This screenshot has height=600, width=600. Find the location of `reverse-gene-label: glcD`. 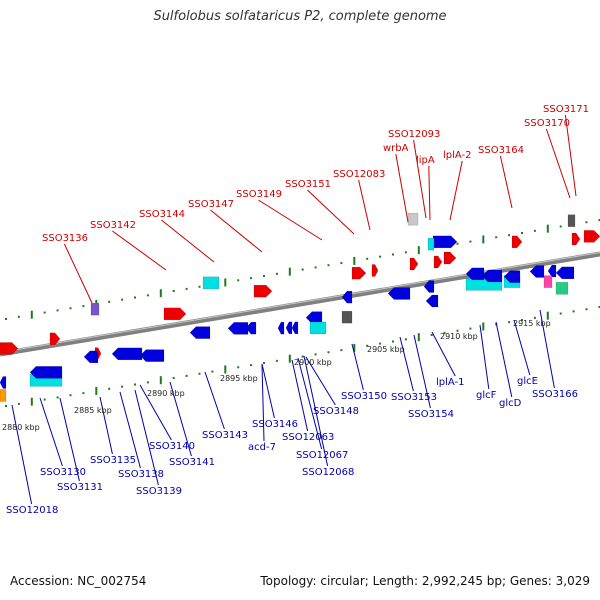

reverse-gene-label: glcD is located at coordinates (510, 403).